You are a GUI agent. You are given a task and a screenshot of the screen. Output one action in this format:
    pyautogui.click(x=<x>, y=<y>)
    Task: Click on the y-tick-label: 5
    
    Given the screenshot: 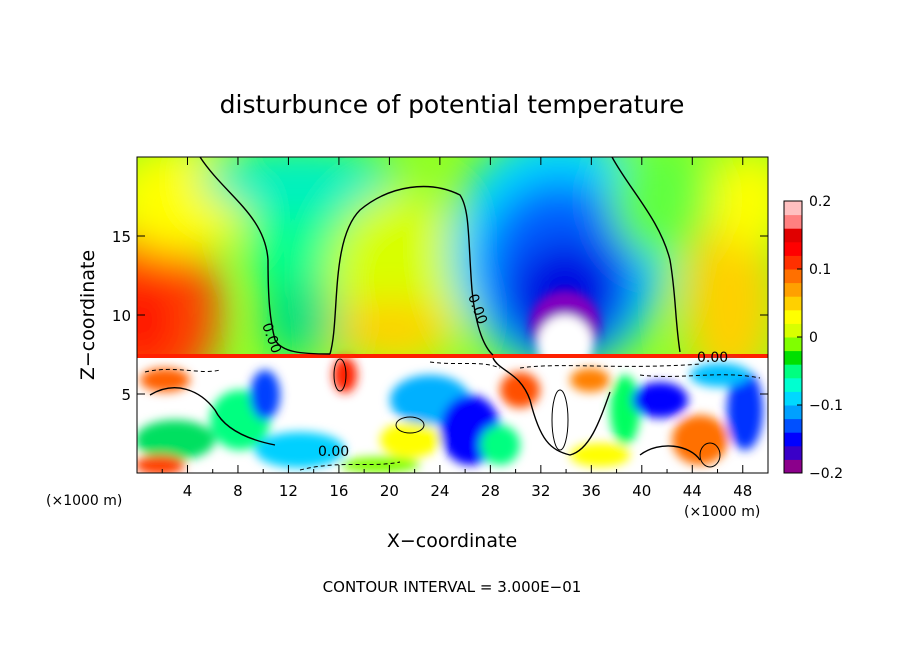 What is the action you would take?
    pyautogui.click(x=126, y=395)
    